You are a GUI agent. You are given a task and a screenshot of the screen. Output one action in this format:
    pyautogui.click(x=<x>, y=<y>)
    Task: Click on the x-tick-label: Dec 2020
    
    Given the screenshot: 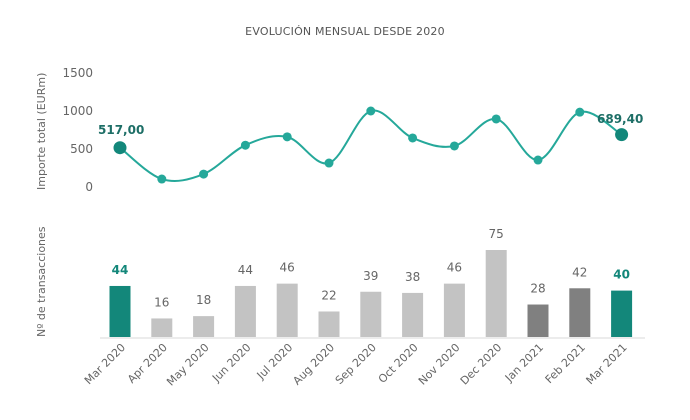 What is the action you would take?
    pyautogui.click(x=481, y=364)
    